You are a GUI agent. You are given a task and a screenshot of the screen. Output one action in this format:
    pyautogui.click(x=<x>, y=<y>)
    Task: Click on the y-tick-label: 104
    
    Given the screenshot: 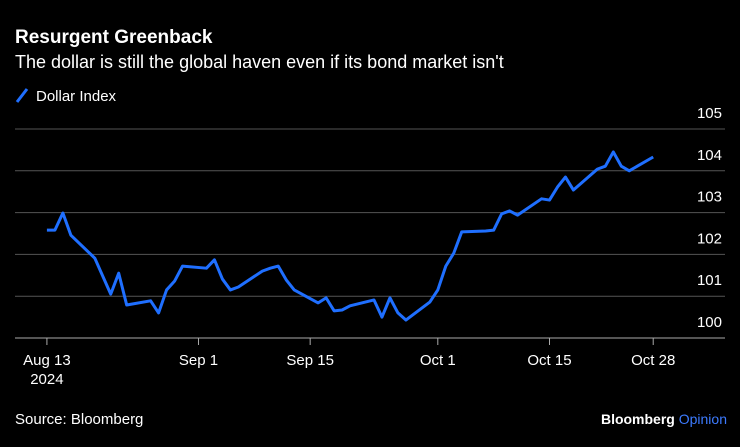 What is the action you would take?
    pyautogui.click(x=709, y=155)
    